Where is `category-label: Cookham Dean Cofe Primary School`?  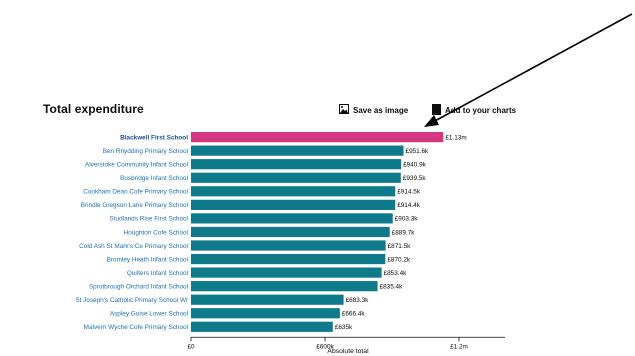 category-label: Cookham Dean Cofe Primary School is located at coordinates (135, 192).